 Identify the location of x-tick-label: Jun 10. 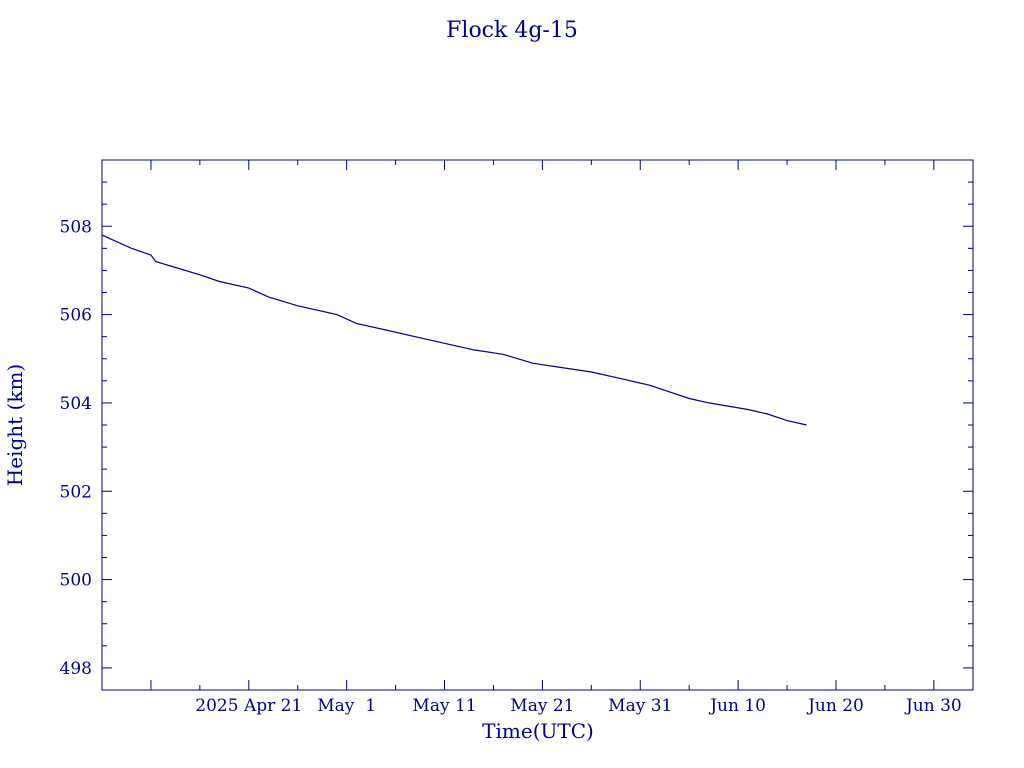
(737, 706).